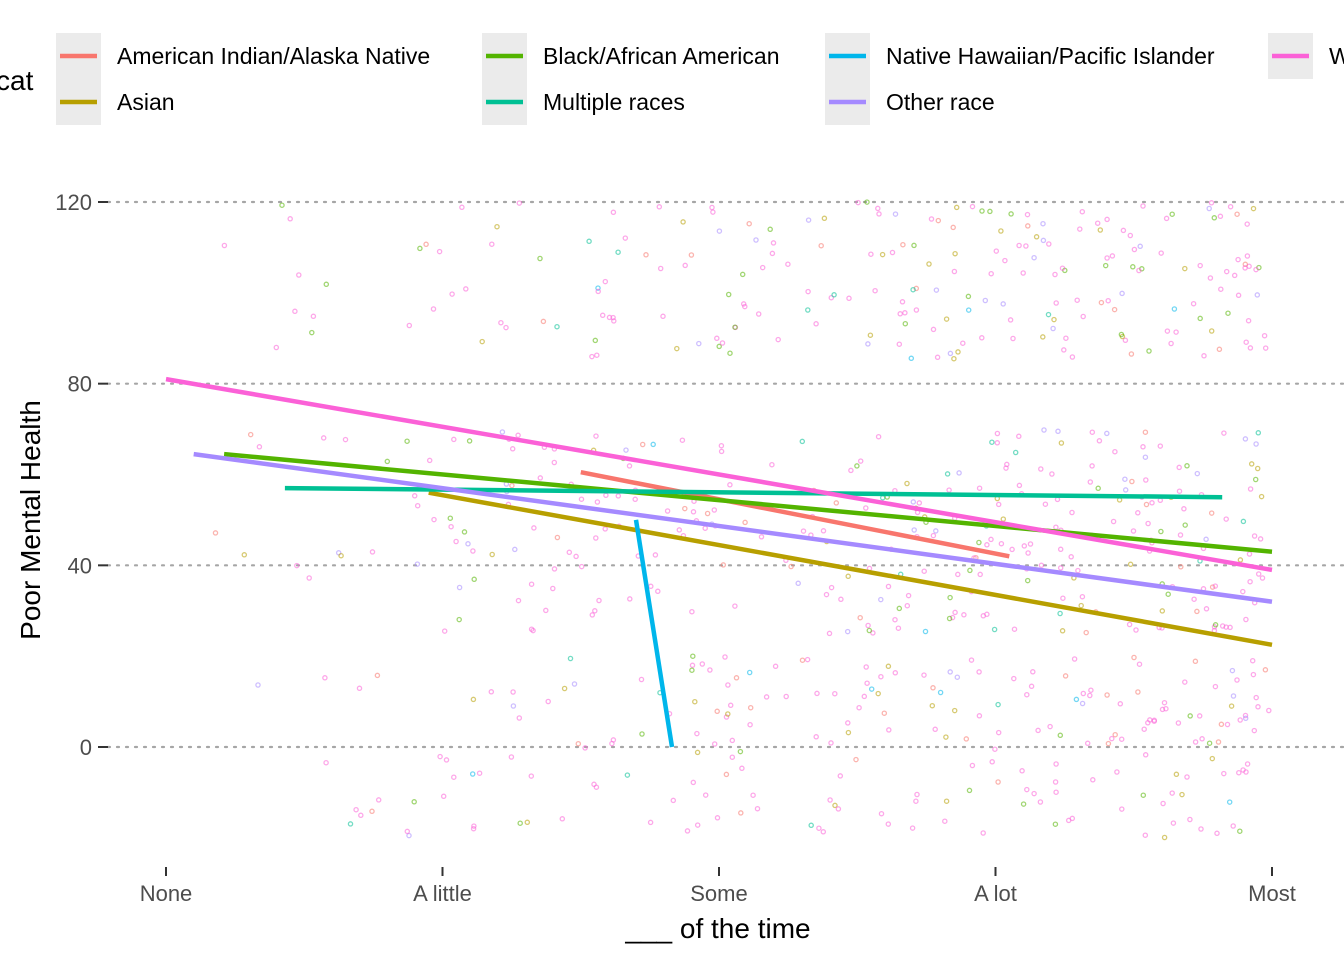 This screenshot has width=1344, height=960. I want to click on y-tick-label-0: 0, so click(86, 747).